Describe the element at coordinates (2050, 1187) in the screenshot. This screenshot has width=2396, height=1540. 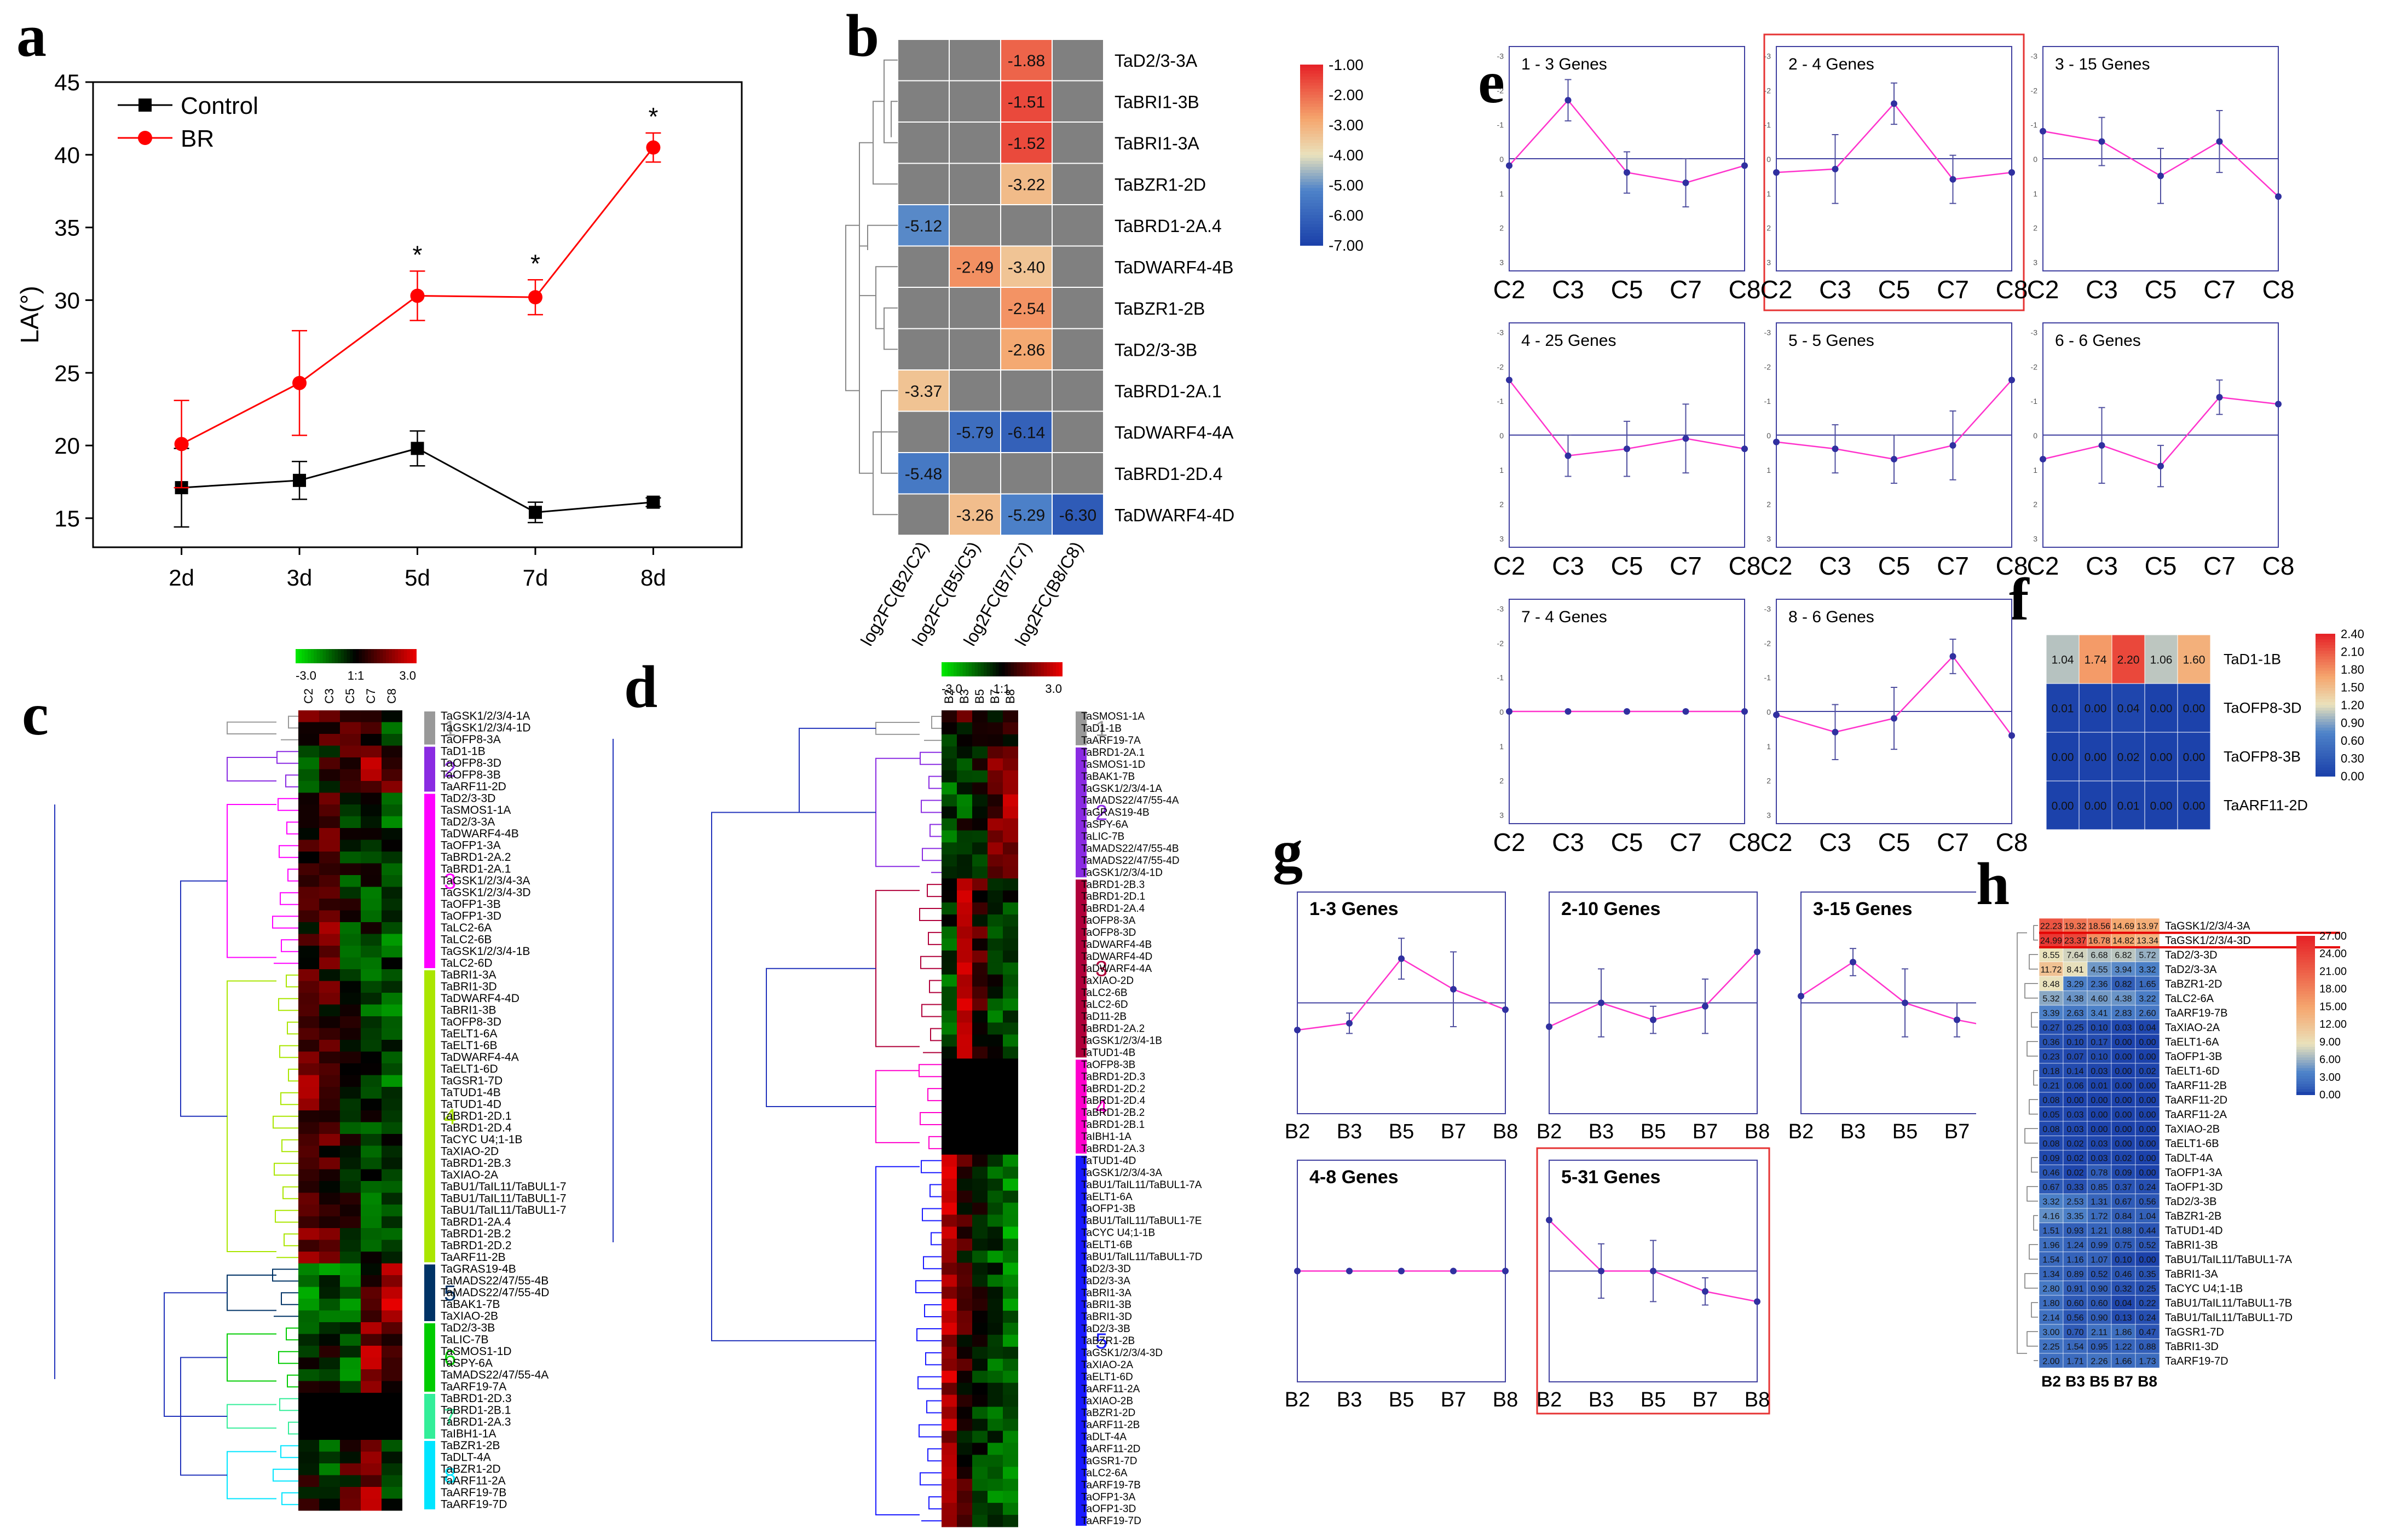
I see `cell-value: 0.67` at that location.